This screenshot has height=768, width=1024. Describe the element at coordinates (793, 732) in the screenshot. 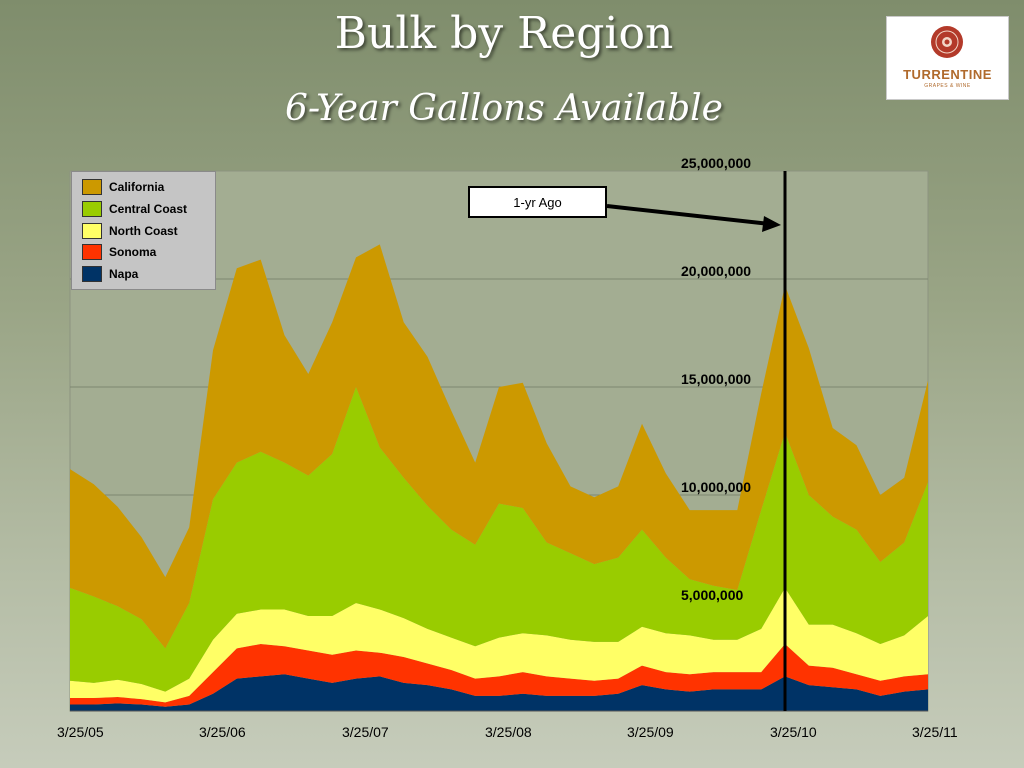

I see `x-tick-label: 3/25/10` at that location.